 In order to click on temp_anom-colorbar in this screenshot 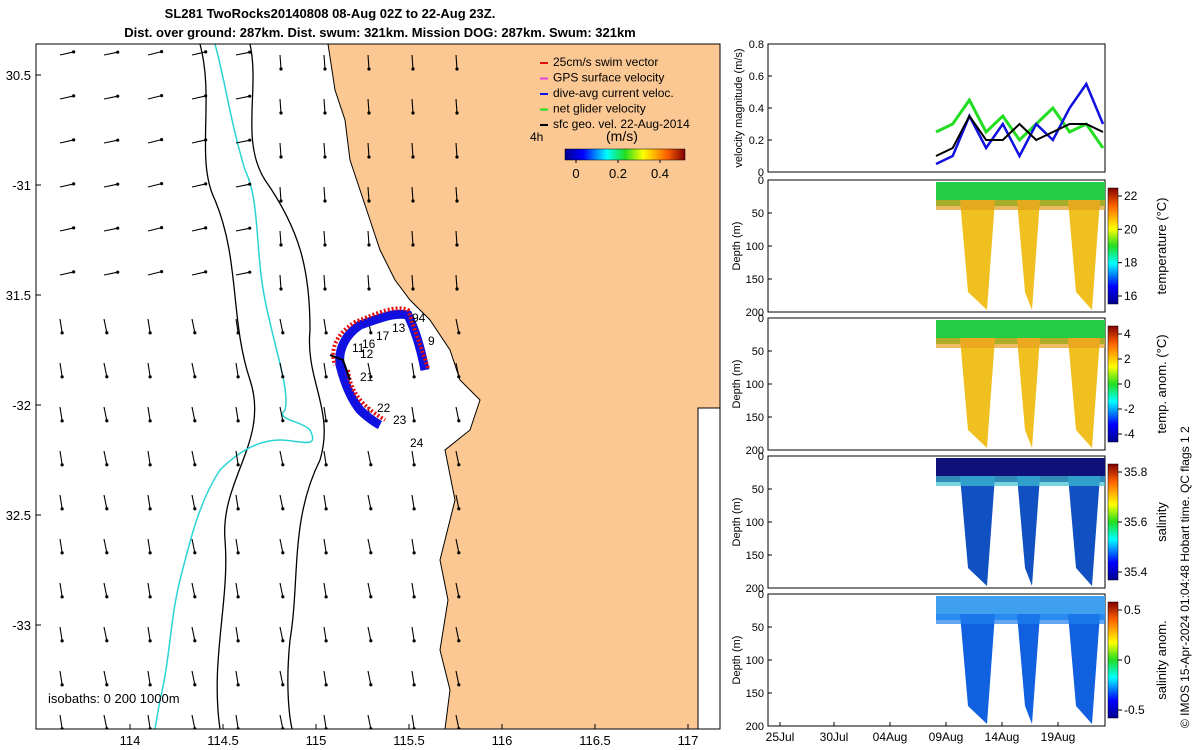, I will do `click(1113, 384)`.